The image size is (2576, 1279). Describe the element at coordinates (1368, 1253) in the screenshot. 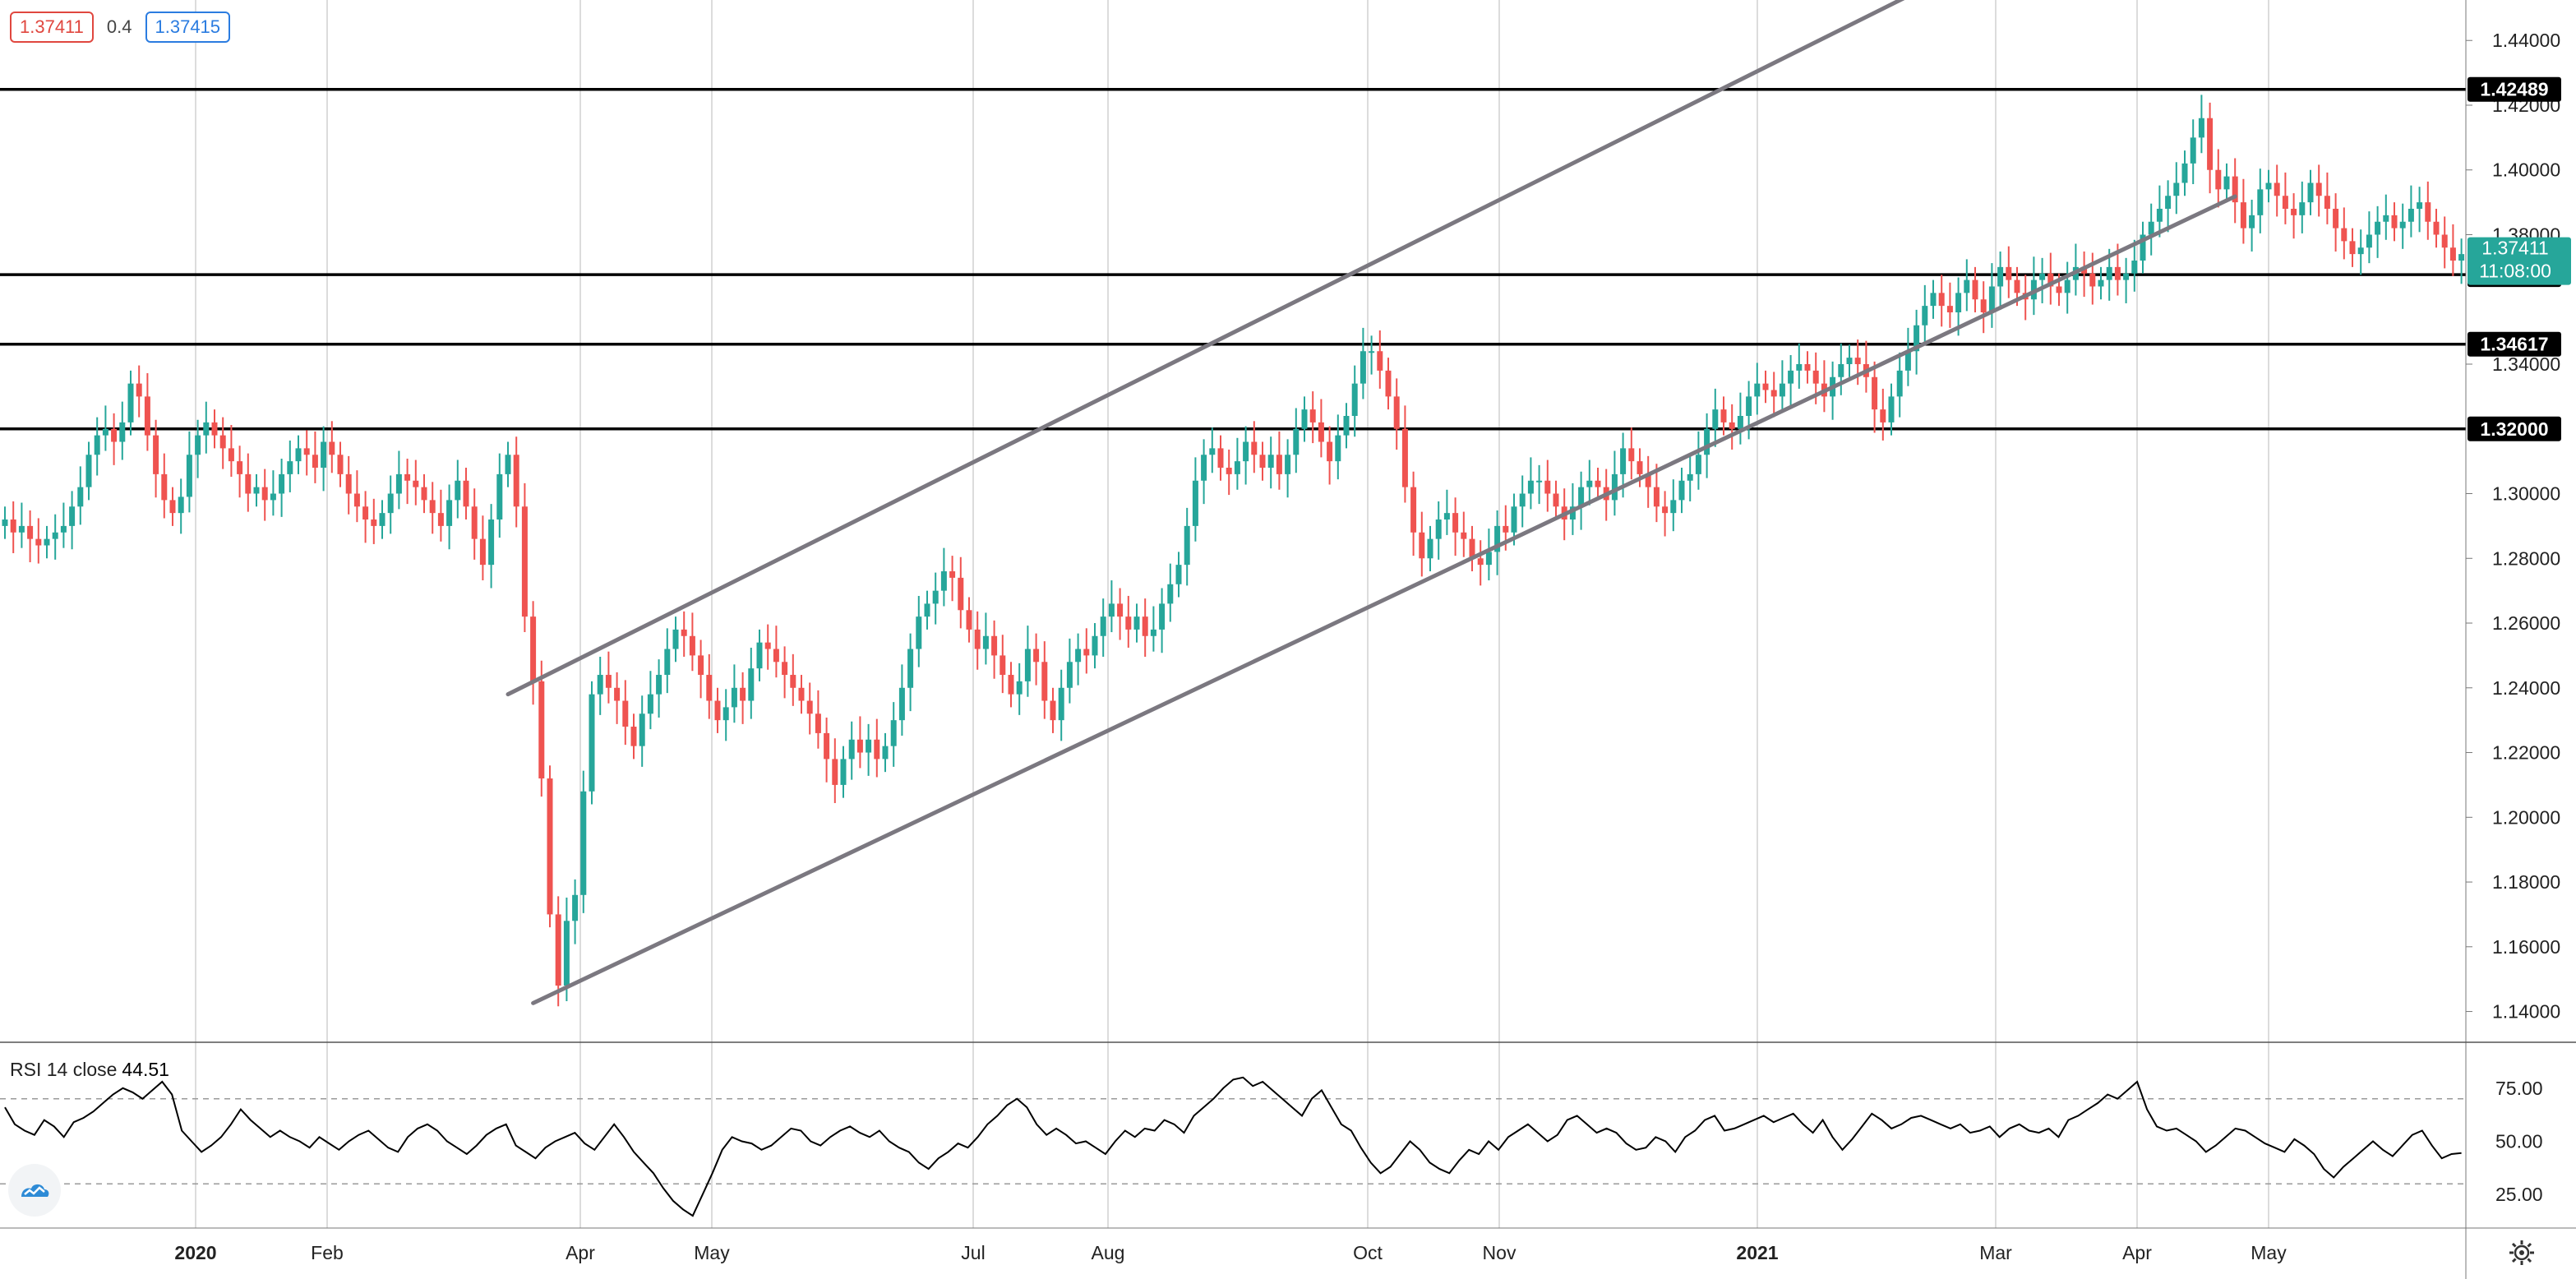

I see `x-tick-label: Oct` at that location.